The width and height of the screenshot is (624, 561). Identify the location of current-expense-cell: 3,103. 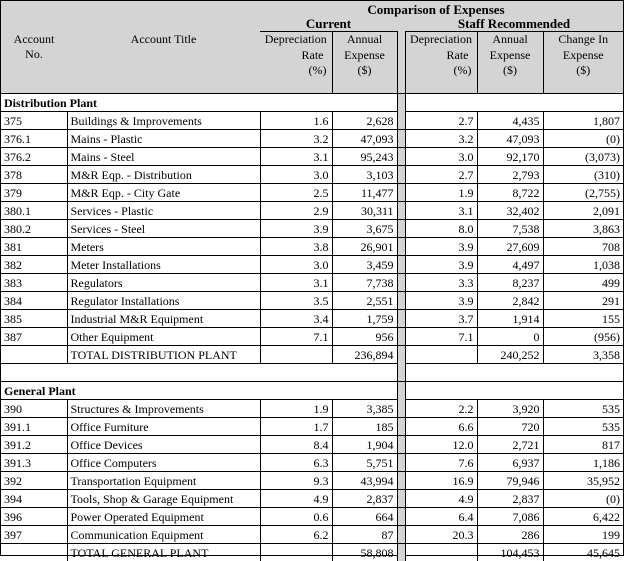
(364, 175).